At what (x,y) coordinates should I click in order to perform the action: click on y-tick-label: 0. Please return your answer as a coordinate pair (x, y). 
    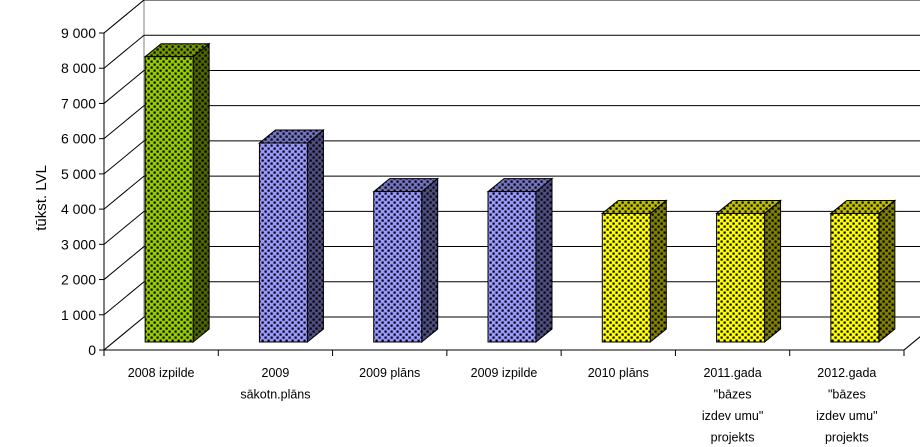
    Looking at the image, I should click on (92, 350).